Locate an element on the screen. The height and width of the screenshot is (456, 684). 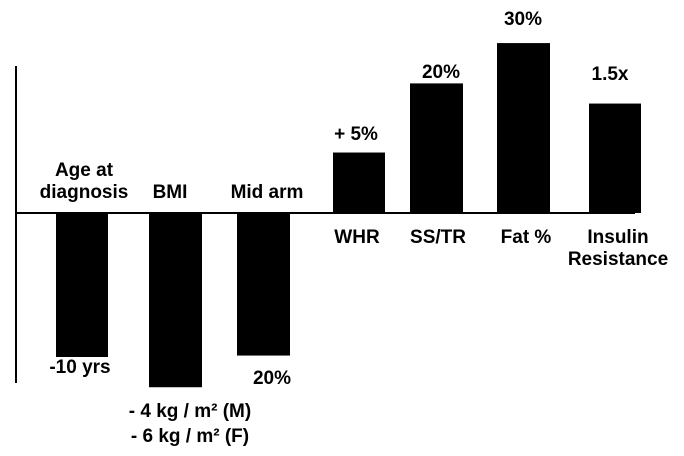
bar-whr is located at coordinates (359, 182).